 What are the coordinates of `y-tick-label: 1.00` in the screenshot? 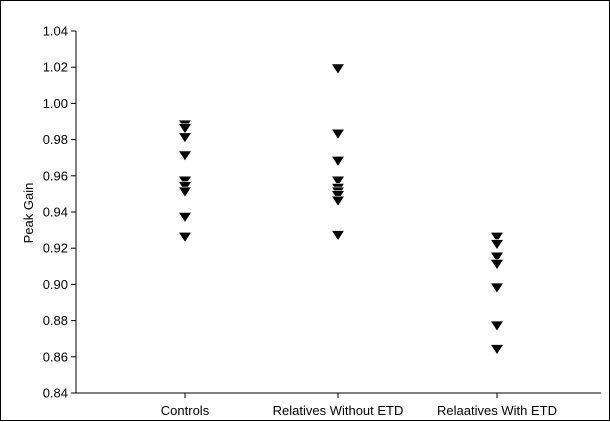 It's located at (55, 103).